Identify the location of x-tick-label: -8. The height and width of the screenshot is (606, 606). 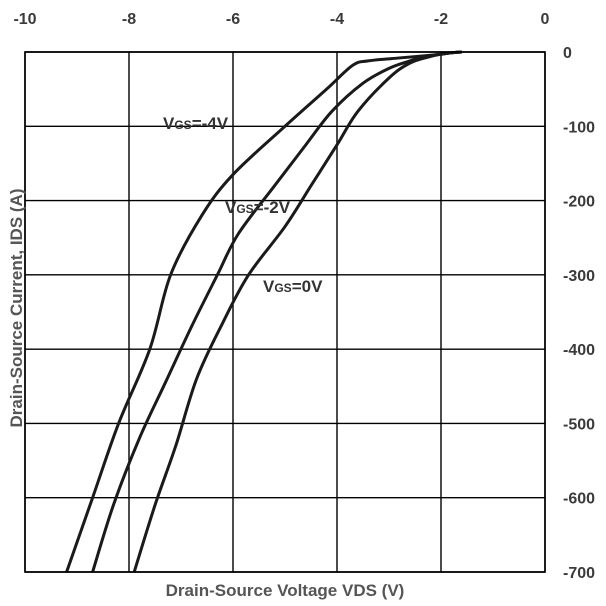
(129, 19).